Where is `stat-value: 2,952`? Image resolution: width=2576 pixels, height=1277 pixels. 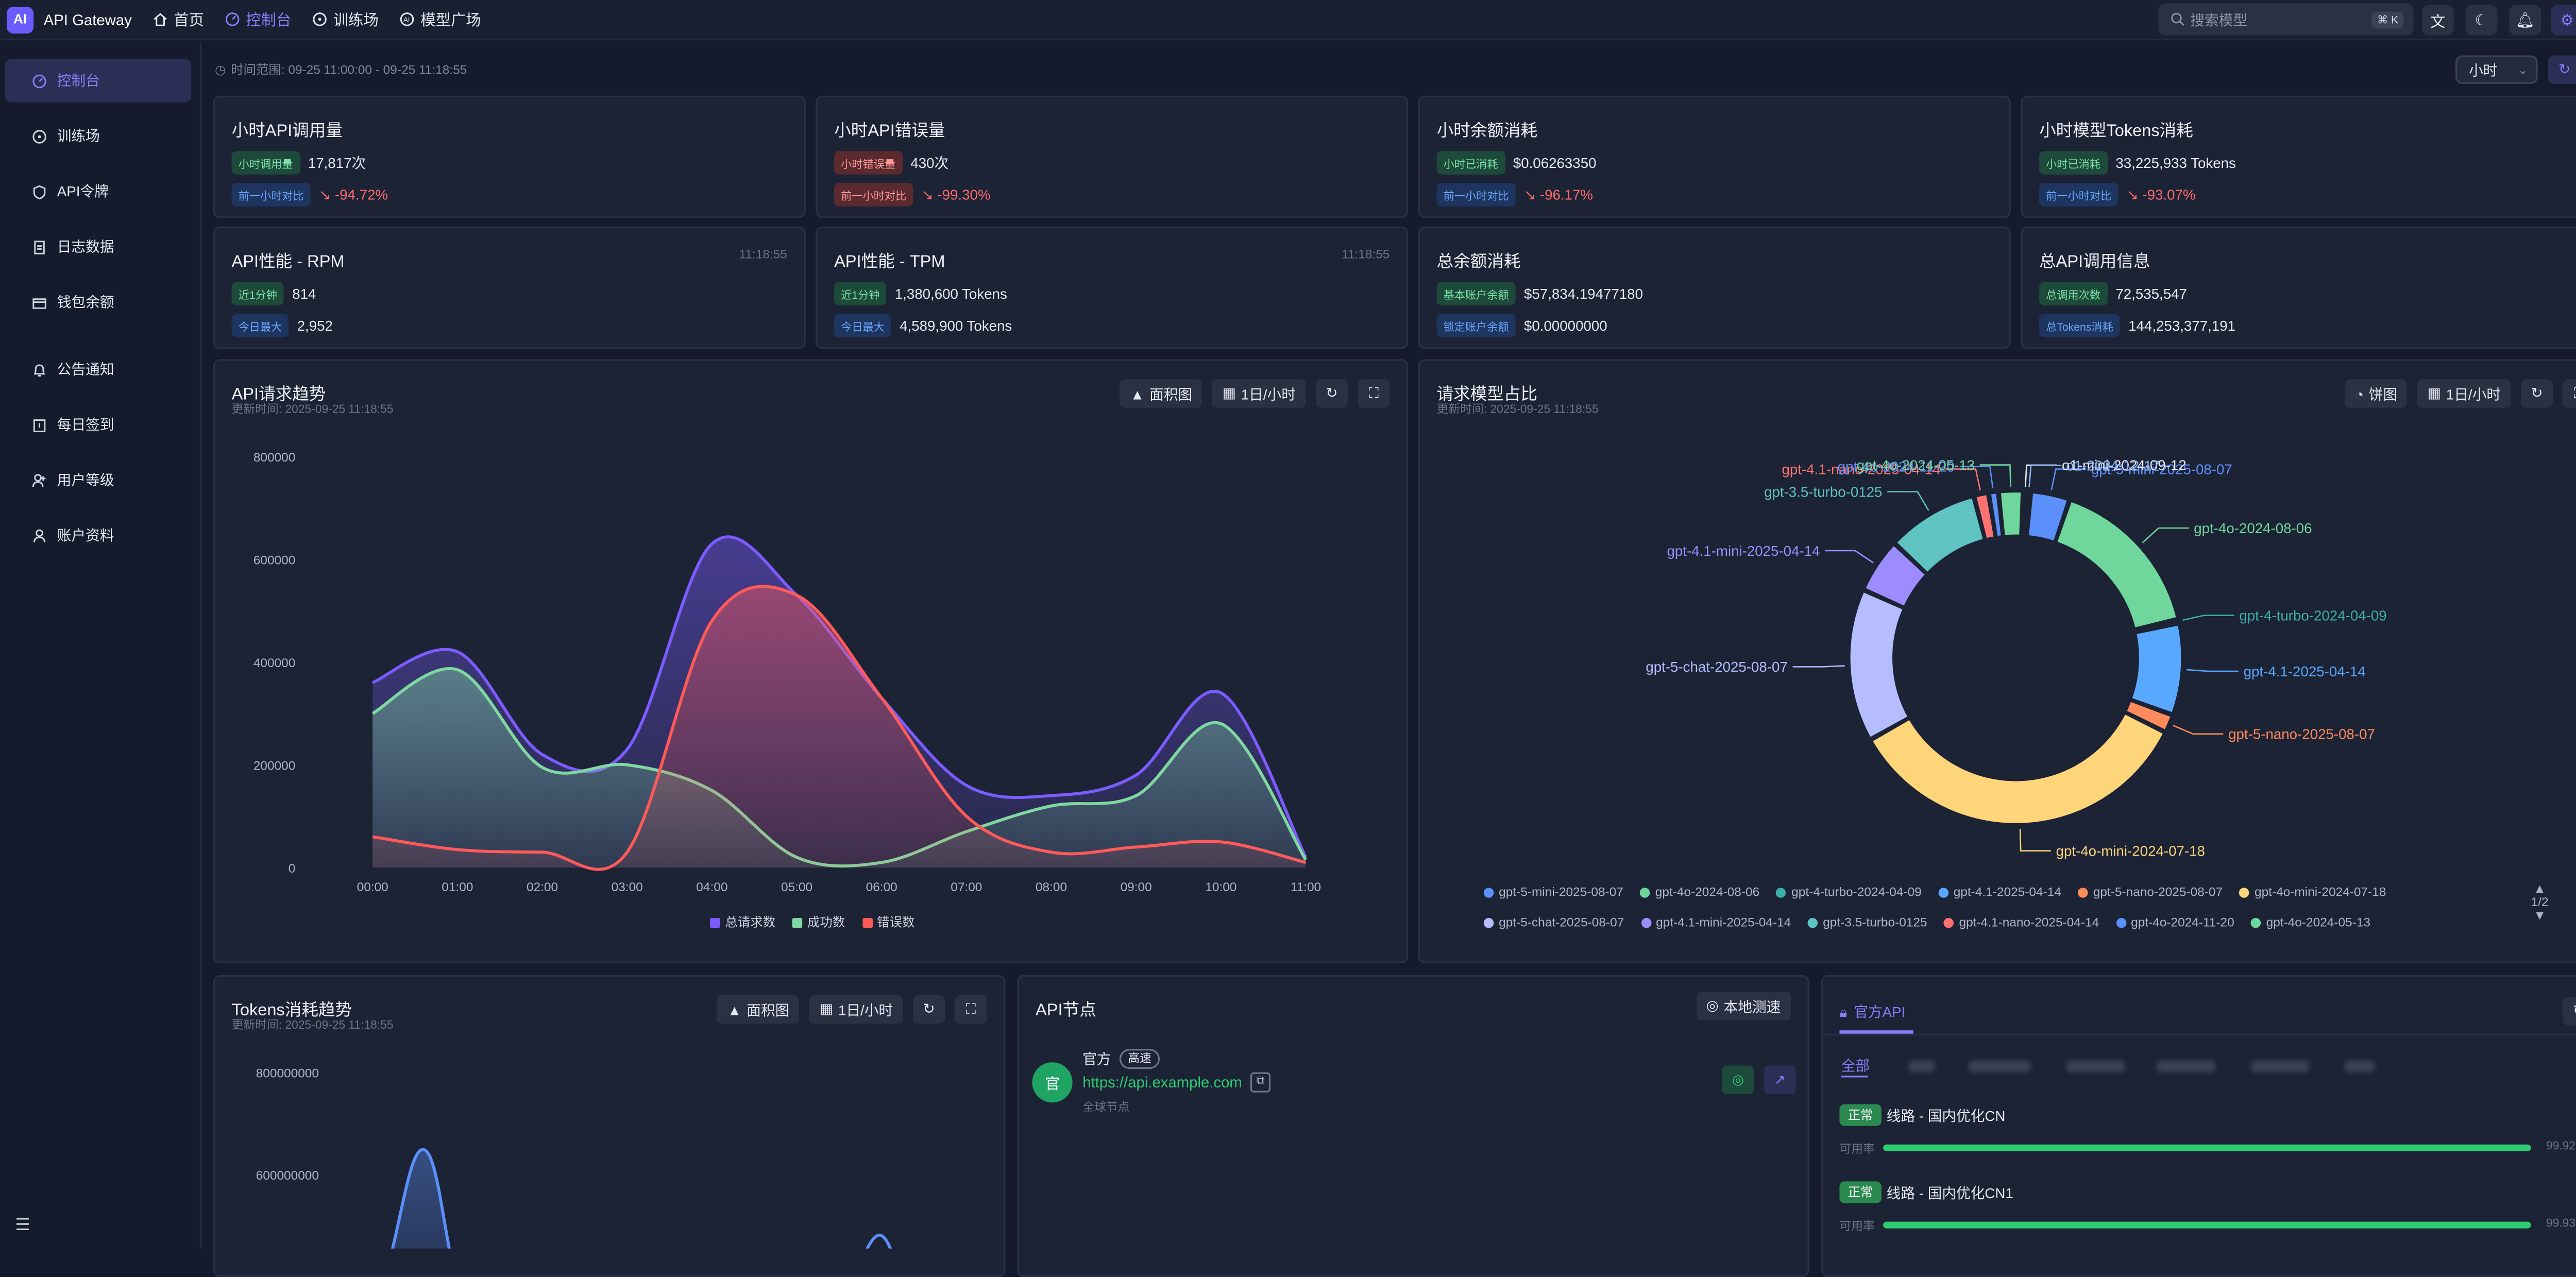 stat-value: 2,952 is located at coordinates (315, 325).